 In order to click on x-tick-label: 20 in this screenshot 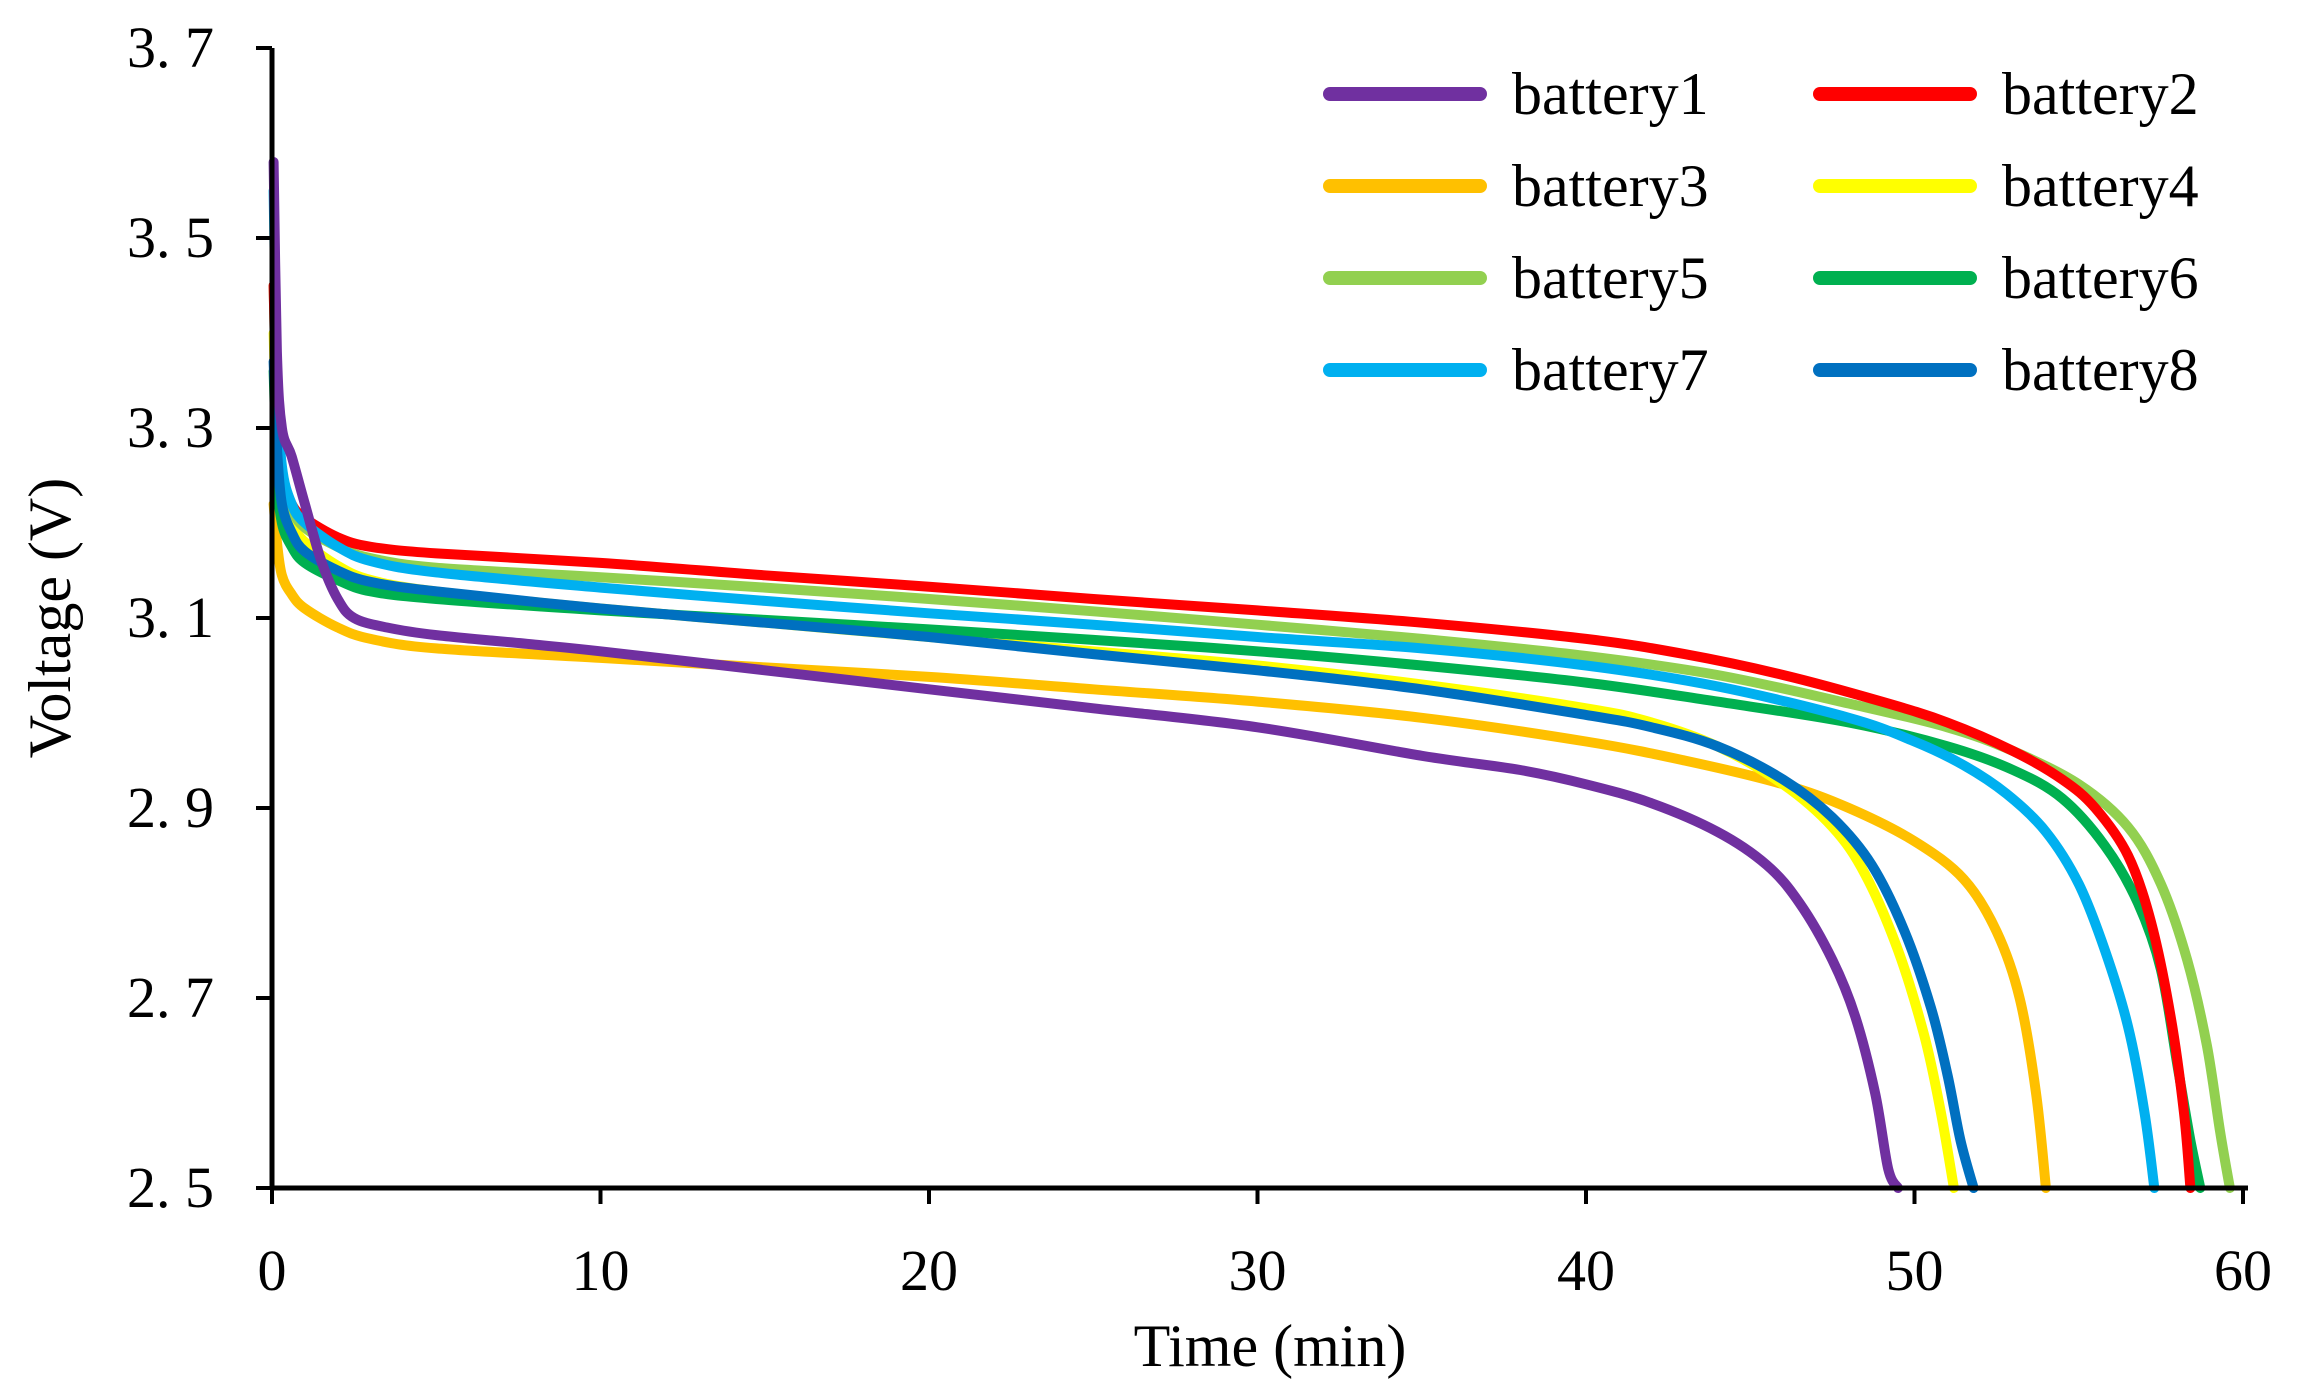, I will do `click(929, 1270)`.